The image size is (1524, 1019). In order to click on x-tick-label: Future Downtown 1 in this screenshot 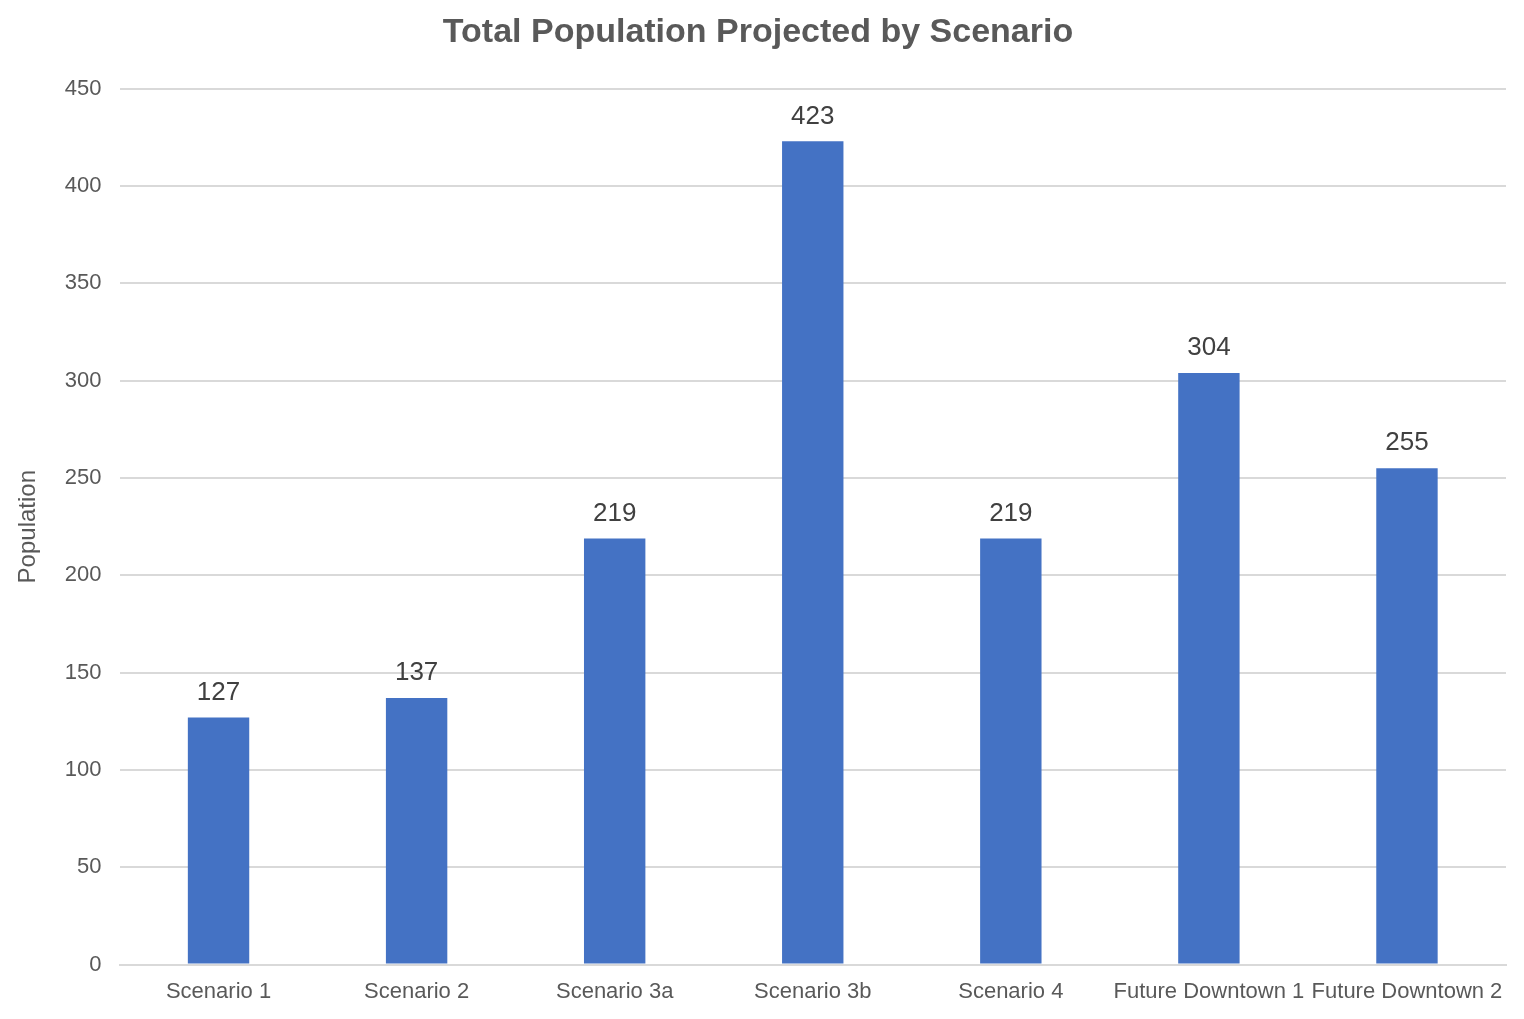, I will do `click(1209, 990)`.